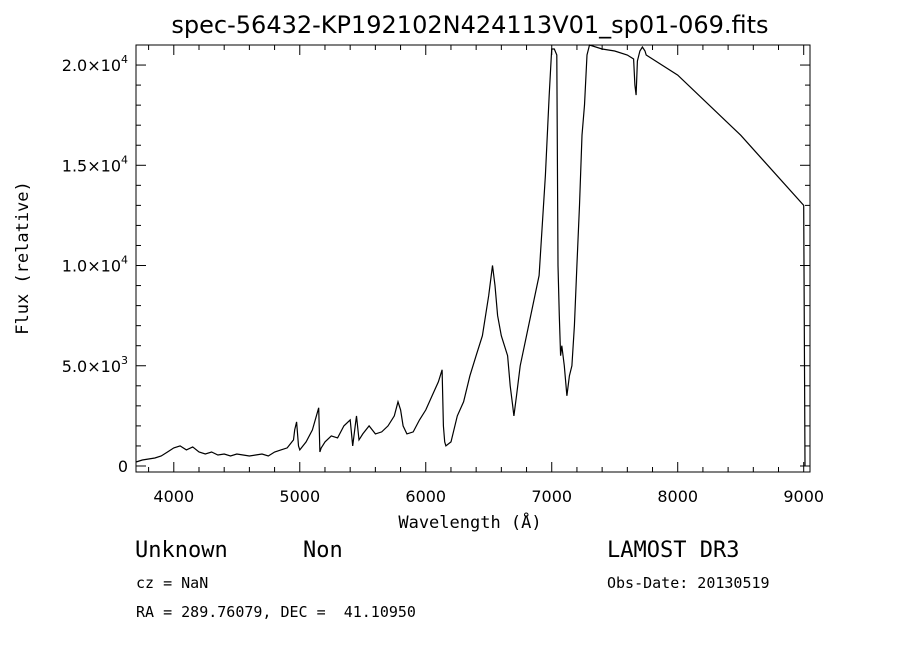  What do you see at coordinates (276, 612) in the screenshot?
I see `ra-dec-coordinates: RA = 289.76079, DEC = 41.10950` at bounding box center [276, 612].